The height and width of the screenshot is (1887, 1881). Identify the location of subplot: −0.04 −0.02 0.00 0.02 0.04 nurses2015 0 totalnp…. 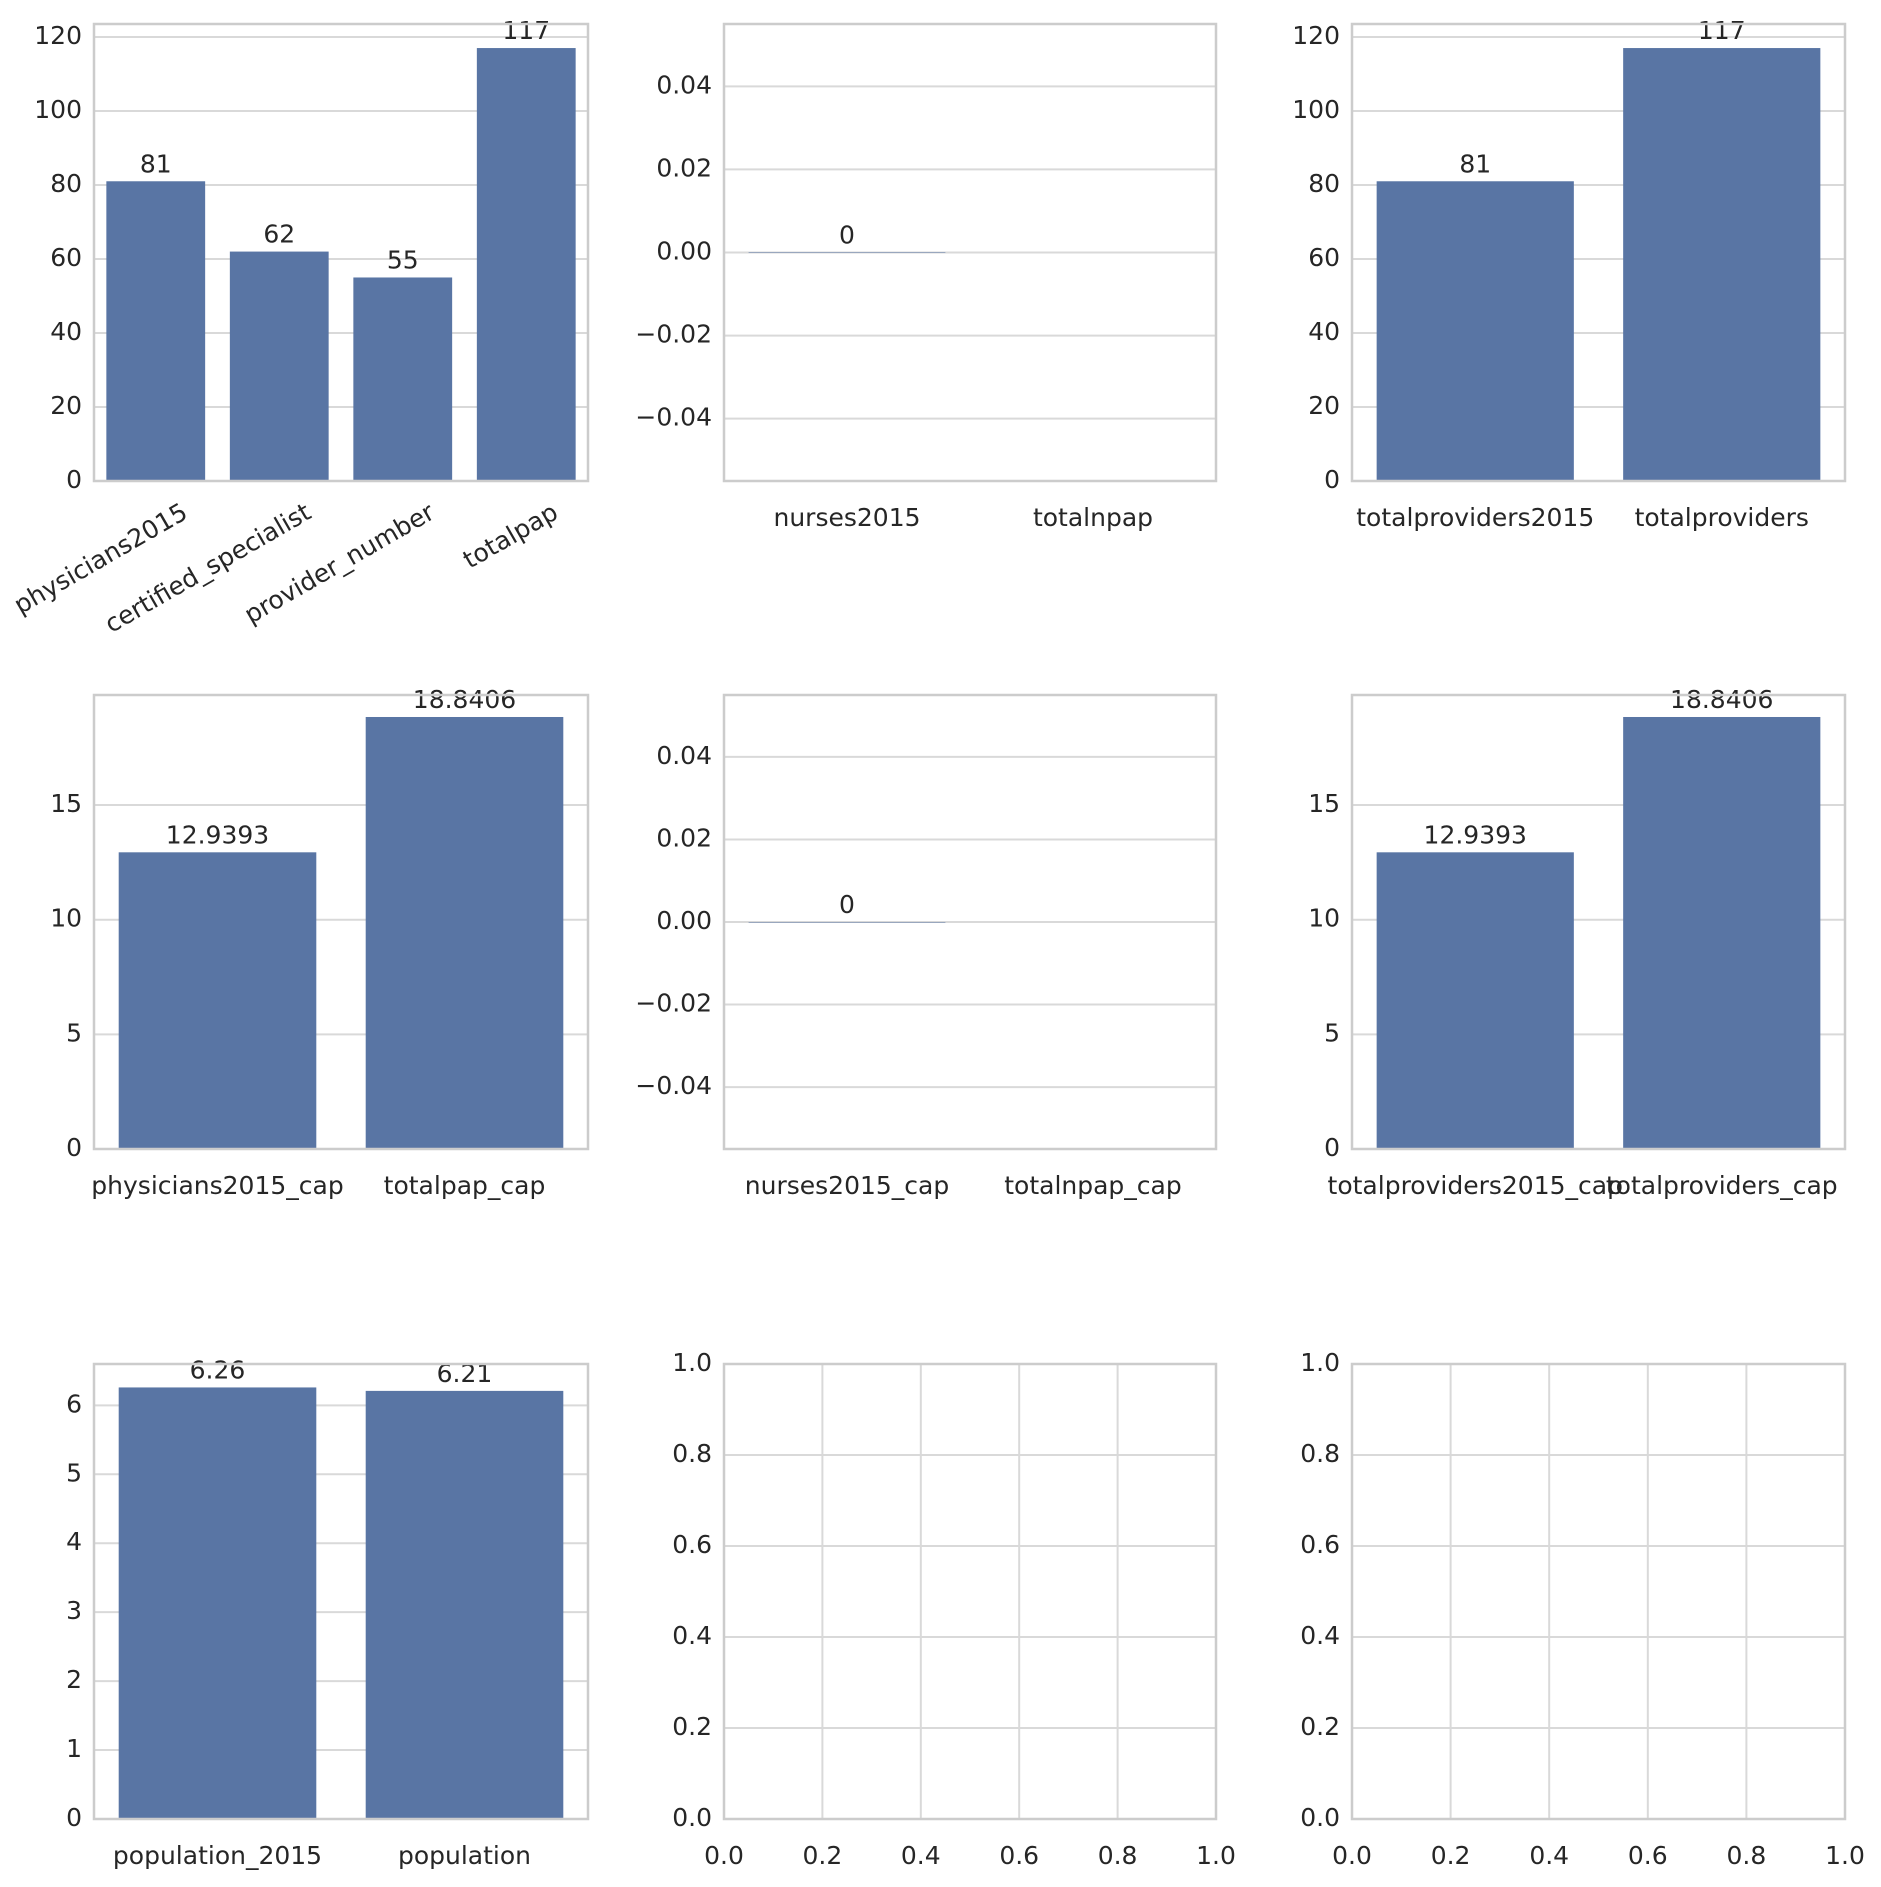
(926, 277).